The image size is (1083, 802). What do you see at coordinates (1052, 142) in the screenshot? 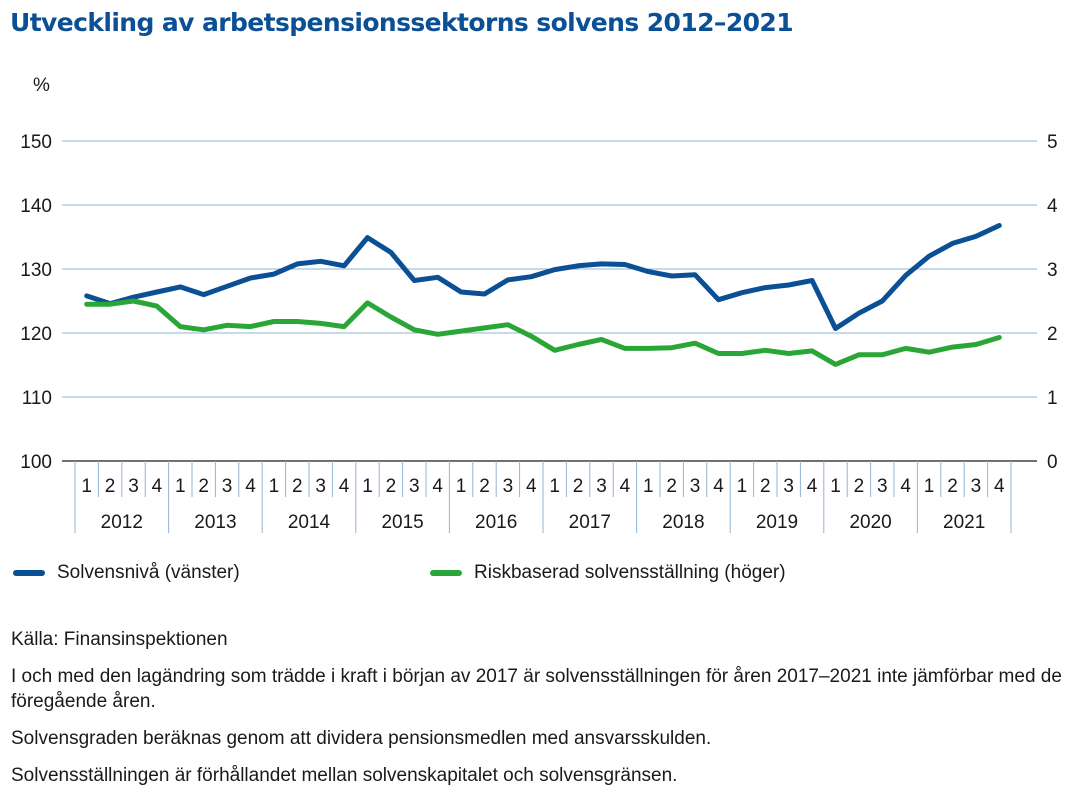
I see `y-right-tick-5: 5` at bounding box center [1052, 142].